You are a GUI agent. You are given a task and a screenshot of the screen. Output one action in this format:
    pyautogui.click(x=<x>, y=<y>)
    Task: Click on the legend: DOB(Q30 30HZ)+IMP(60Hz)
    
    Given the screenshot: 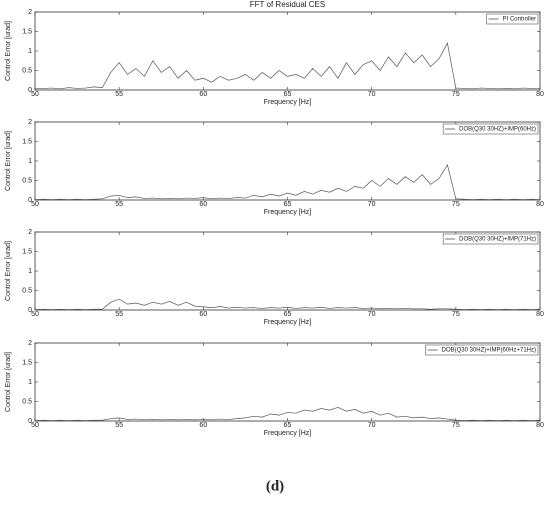 What is the action you would take?
    pyautogui.click(x=490, y=129)
    